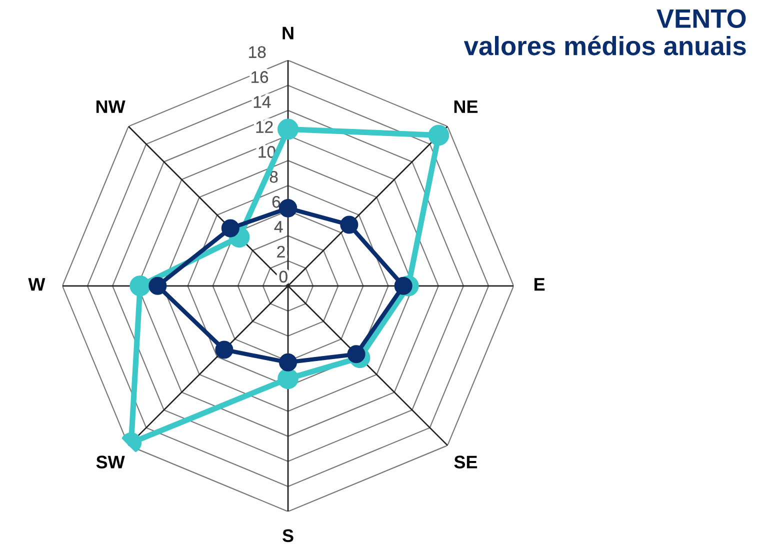 The height and width of the screenshot is (553, 766). I want to click on y-tick-label: 18, so click(257, 52).